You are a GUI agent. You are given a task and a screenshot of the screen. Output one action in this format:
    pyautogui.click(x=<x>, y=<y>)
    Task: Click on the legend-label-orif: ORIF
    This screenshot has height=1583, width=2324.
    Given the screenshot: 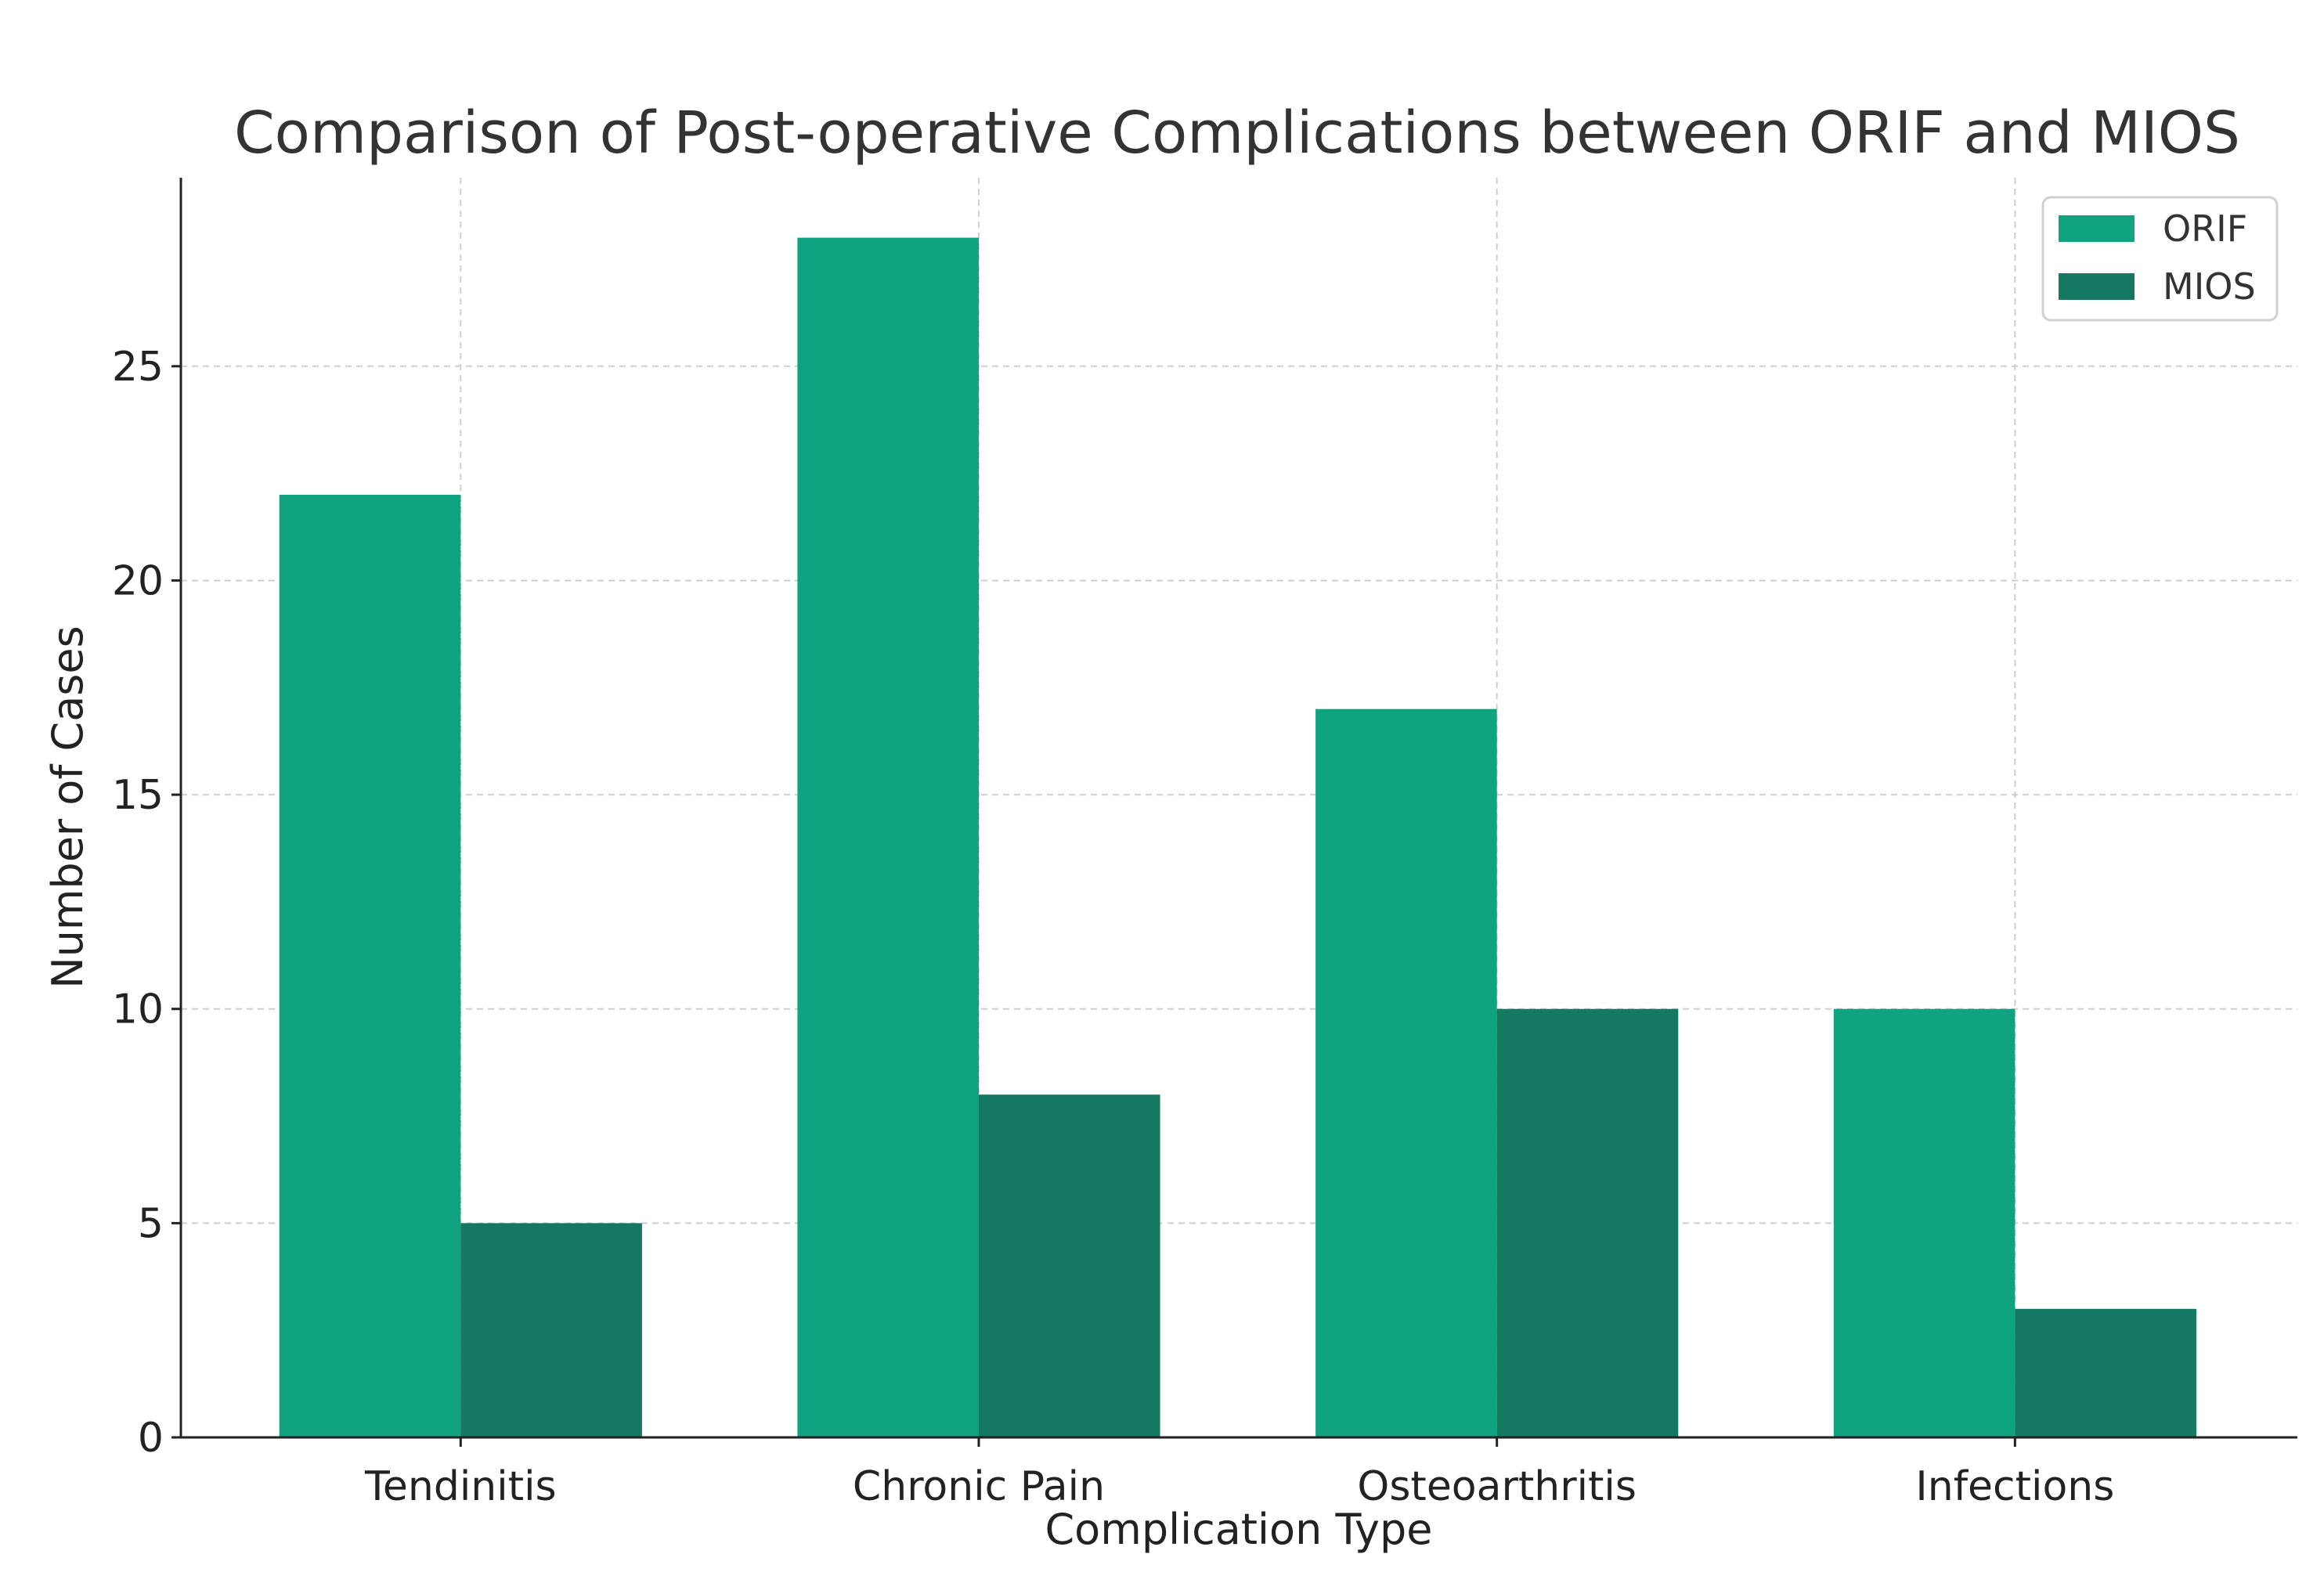 What is the action you would take?
    pyautogui.click(x=2205, y=228)
    